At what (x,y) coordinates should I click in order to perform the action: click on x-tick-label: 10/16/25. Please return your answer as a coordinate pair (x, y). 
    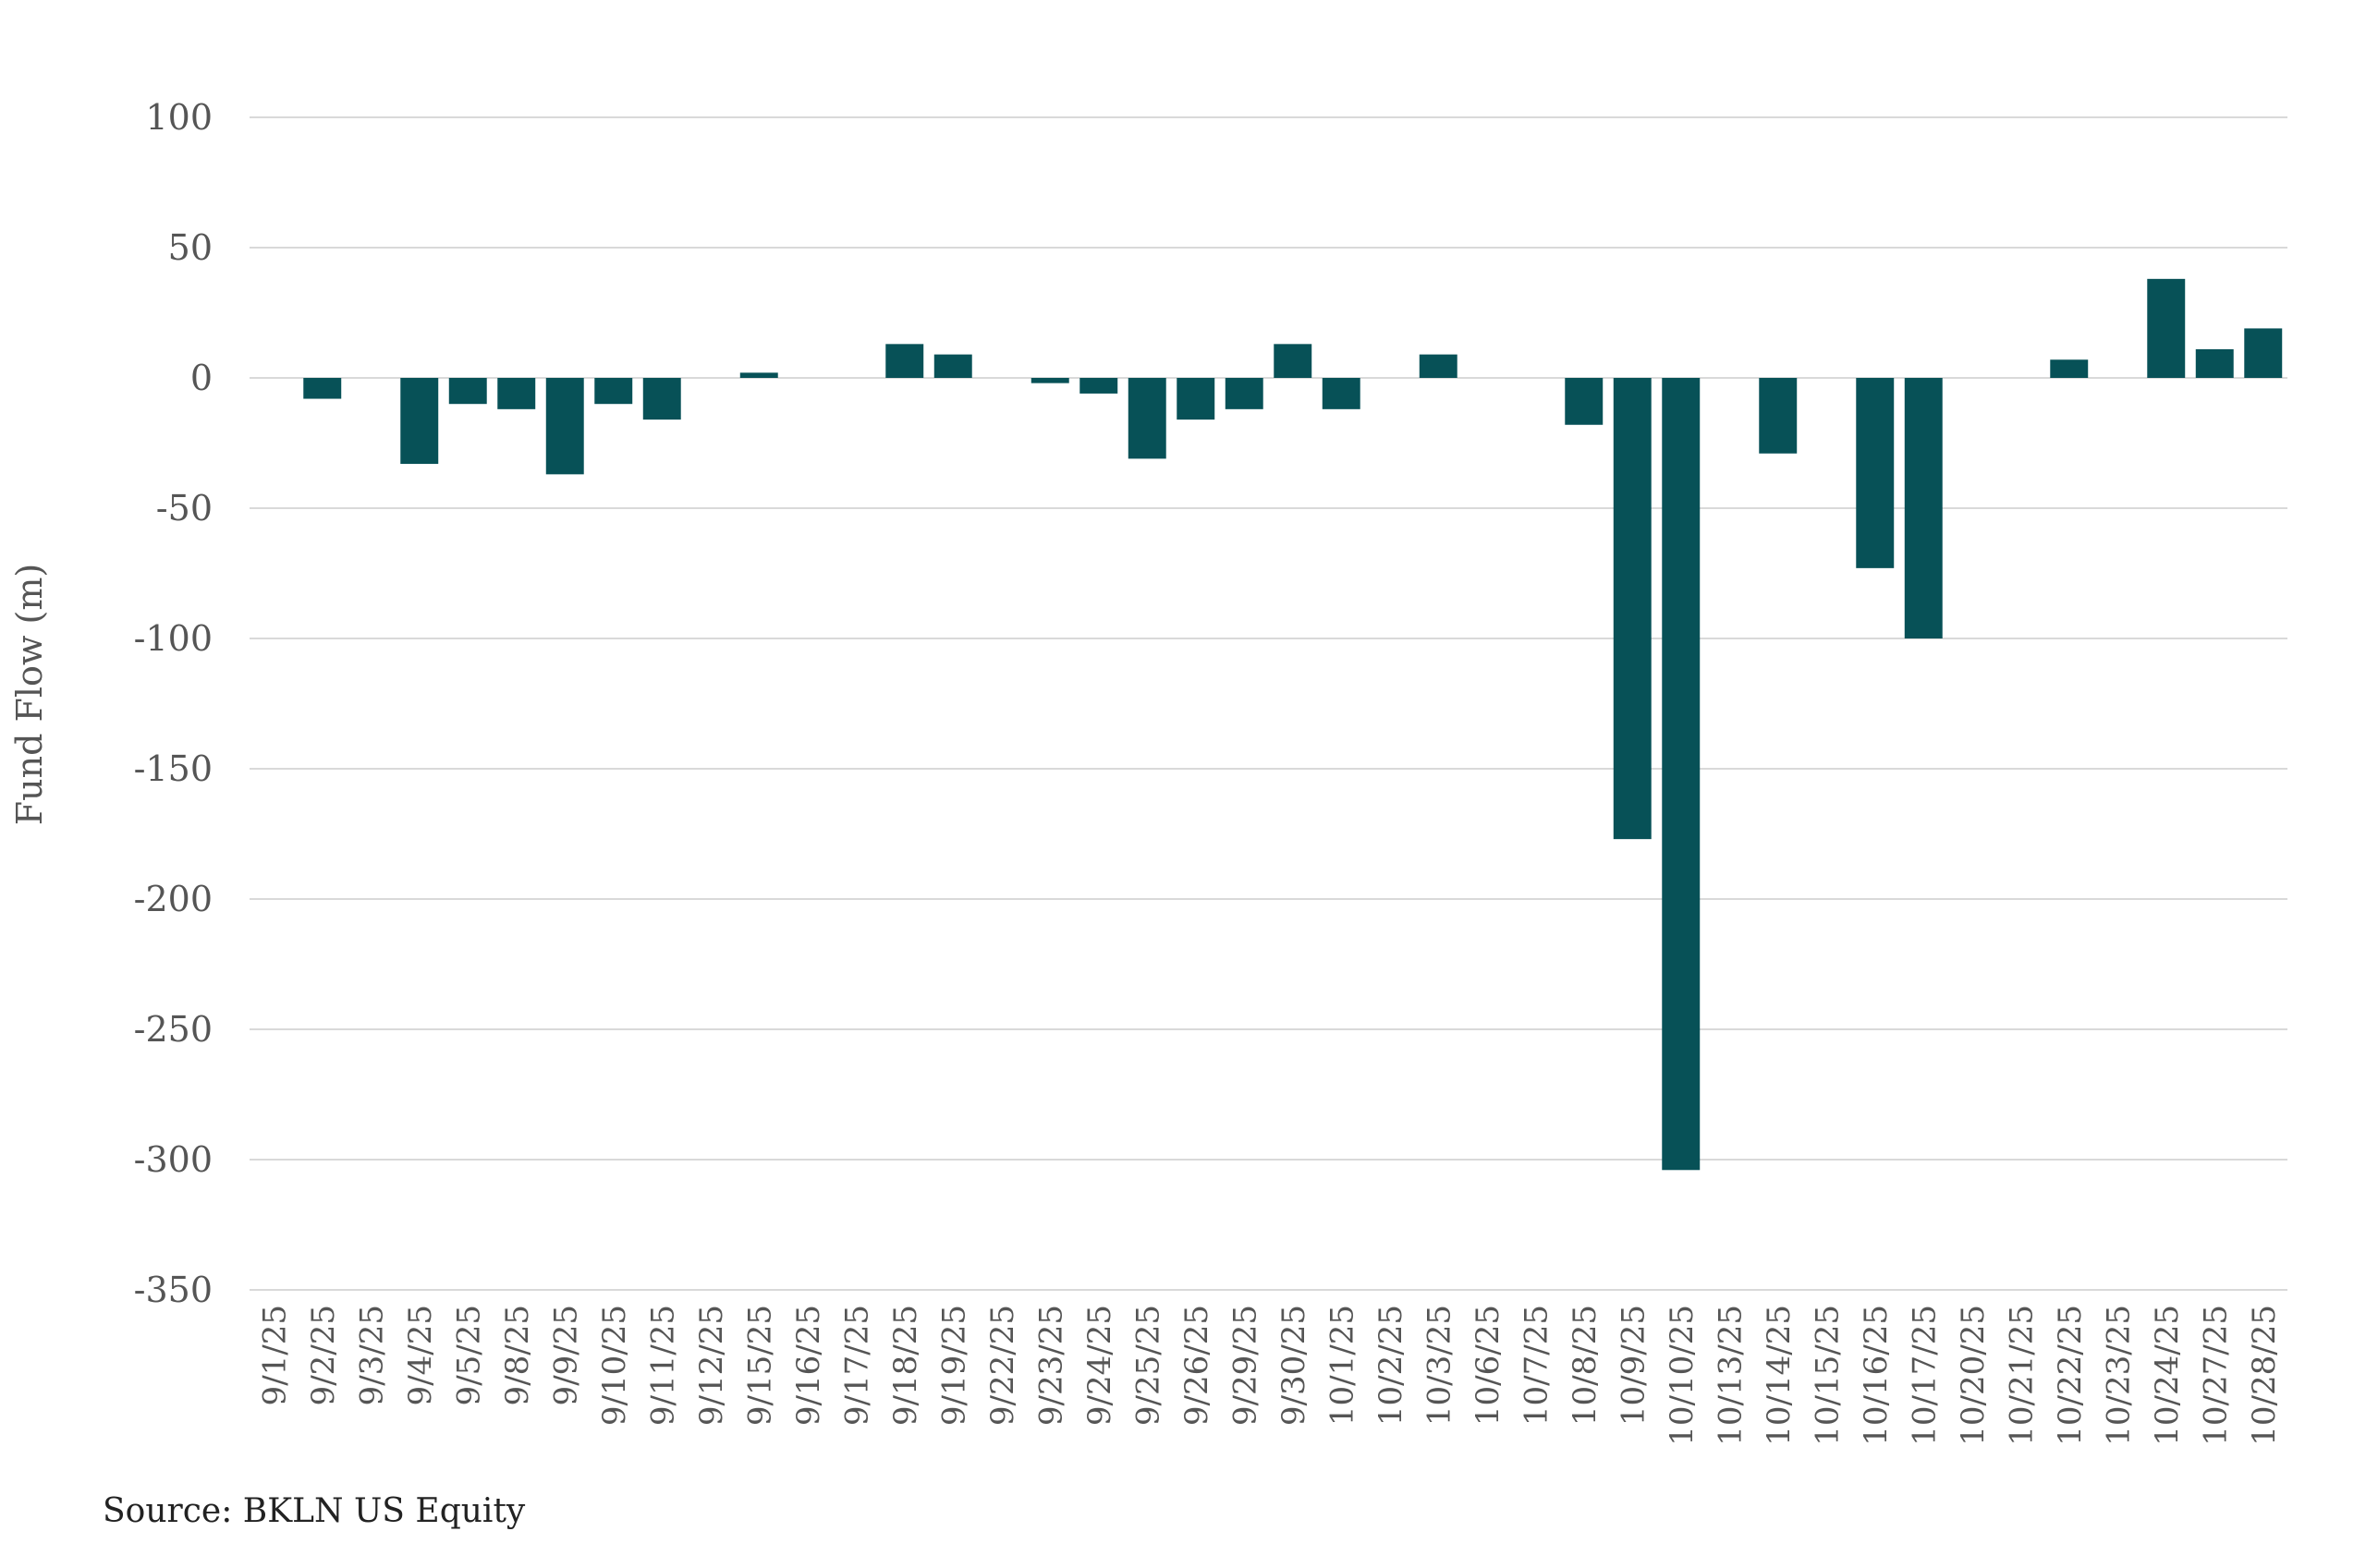
    Looking at the image, I should click on (1877, 1375).